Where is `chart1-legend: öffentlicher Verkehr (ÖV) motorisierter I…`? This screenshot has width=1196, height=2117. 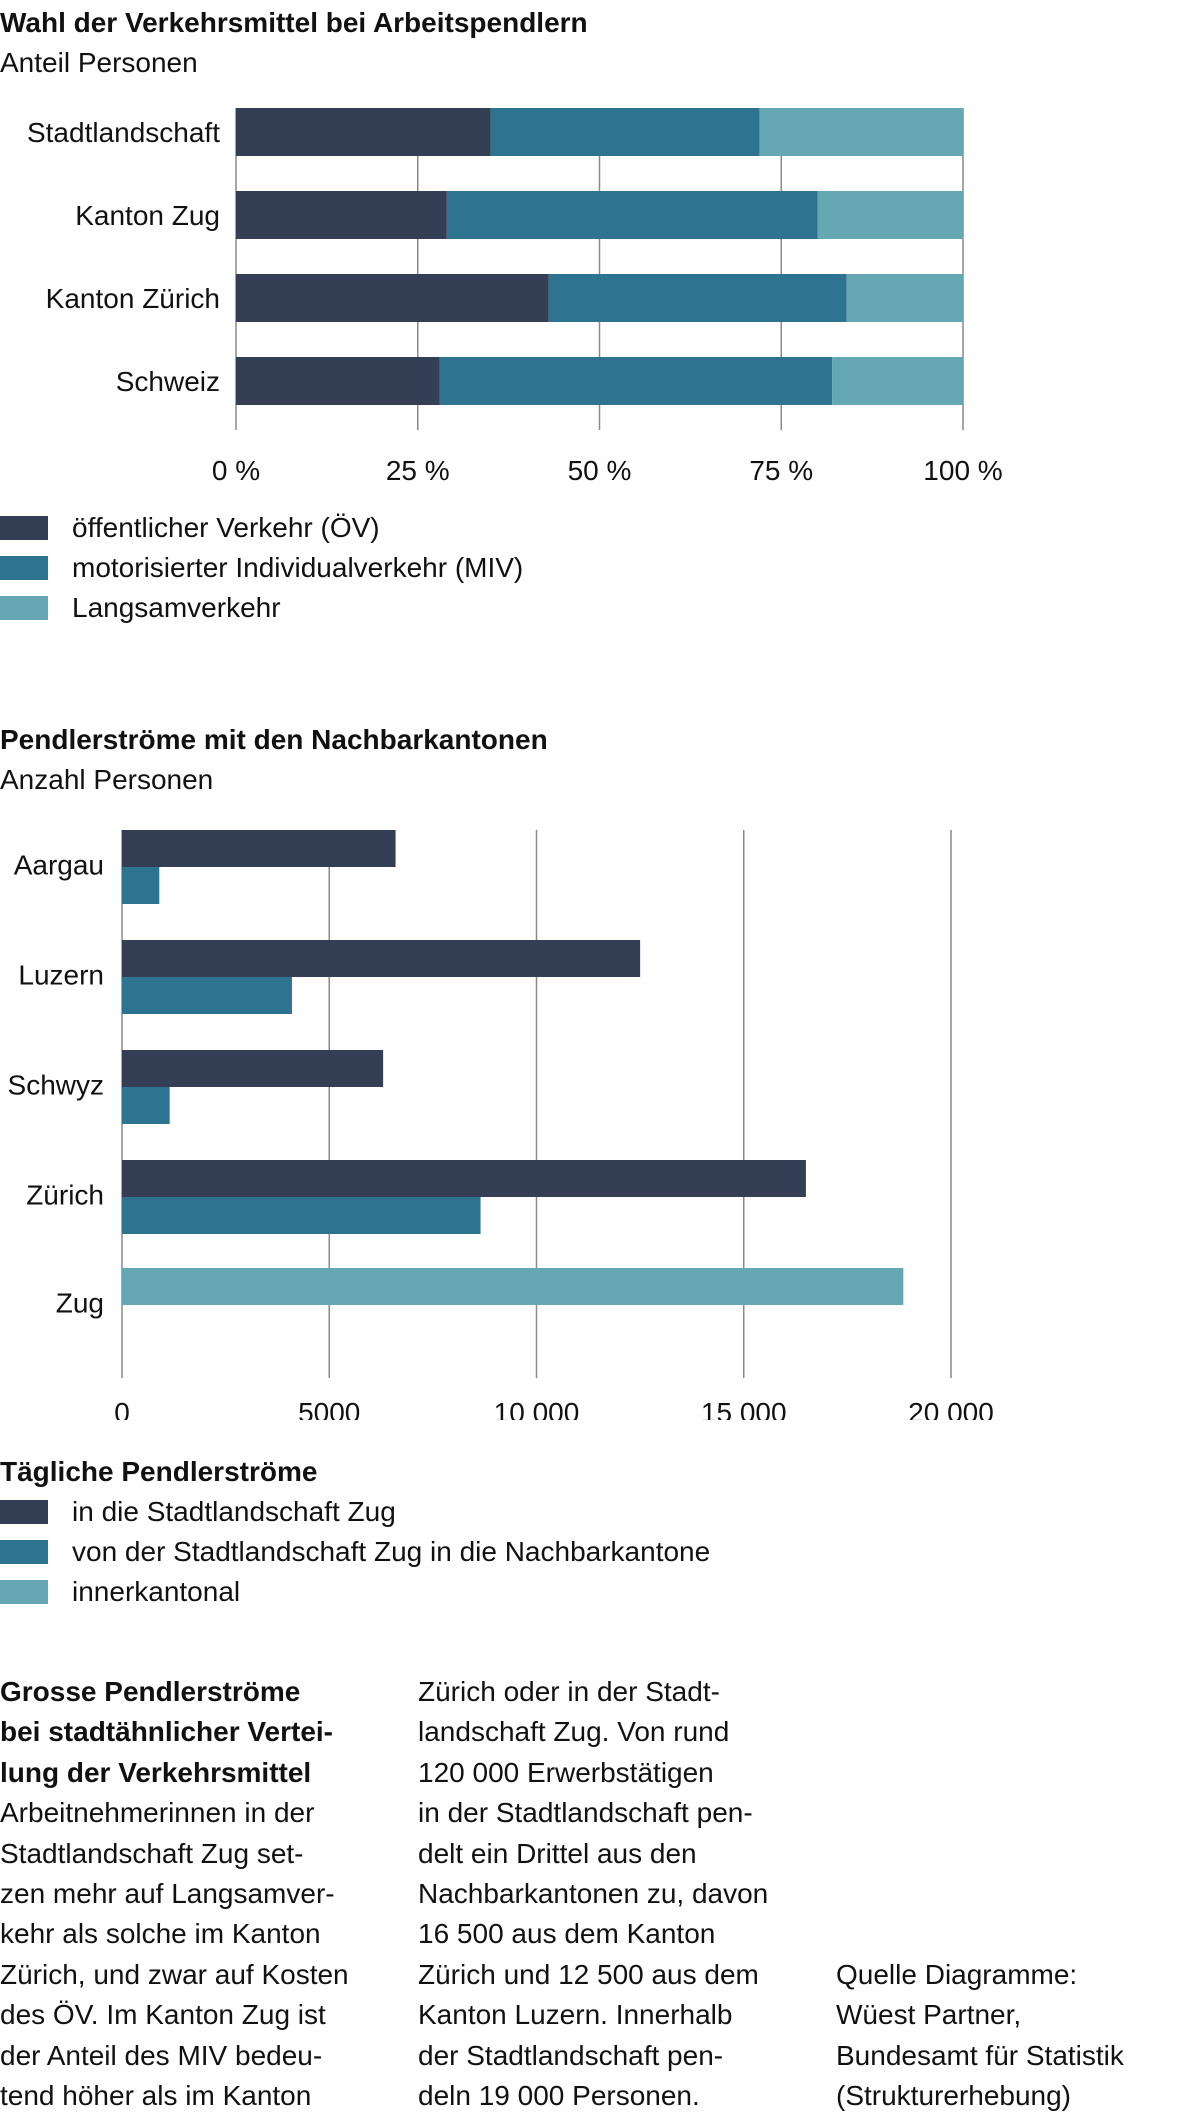
chart1-legend: öffentlicher Verkehr (ÖV) motorisierter I… is located at coordinates (261, 568).